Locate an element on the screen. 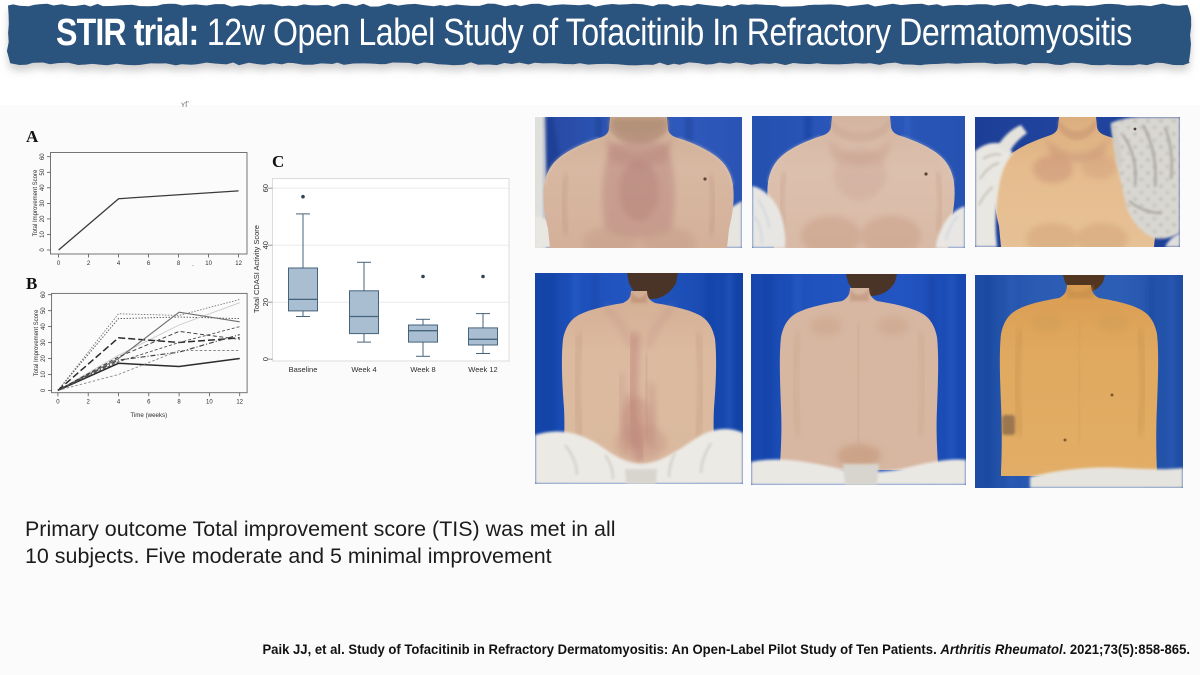 This screenshot has width=1200, height=675. svg-text: C is located at coordinates (278, 161).